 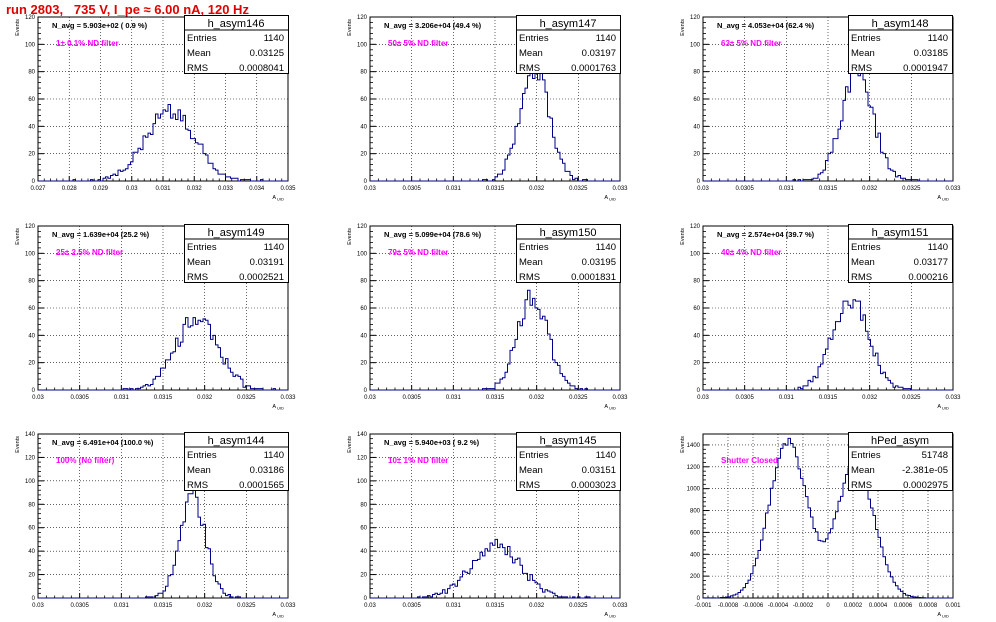 What do you see at coordinates (953, 606) in the screenshot?
I see `x-tick-label: 0.001` at bounding box center [953, 606].